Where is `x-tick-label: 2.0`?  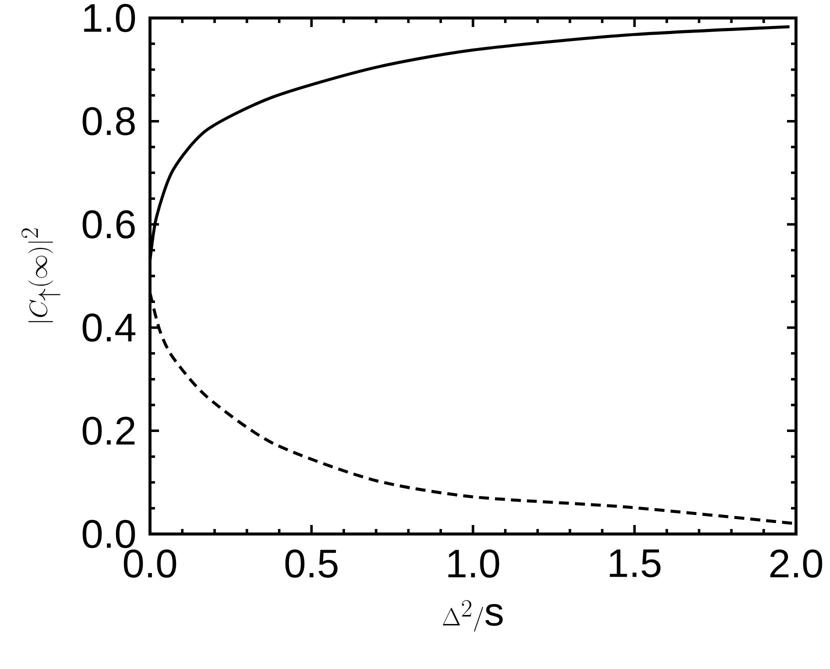 x-tick-label: 2.0 is located at coordinates (796, 563).